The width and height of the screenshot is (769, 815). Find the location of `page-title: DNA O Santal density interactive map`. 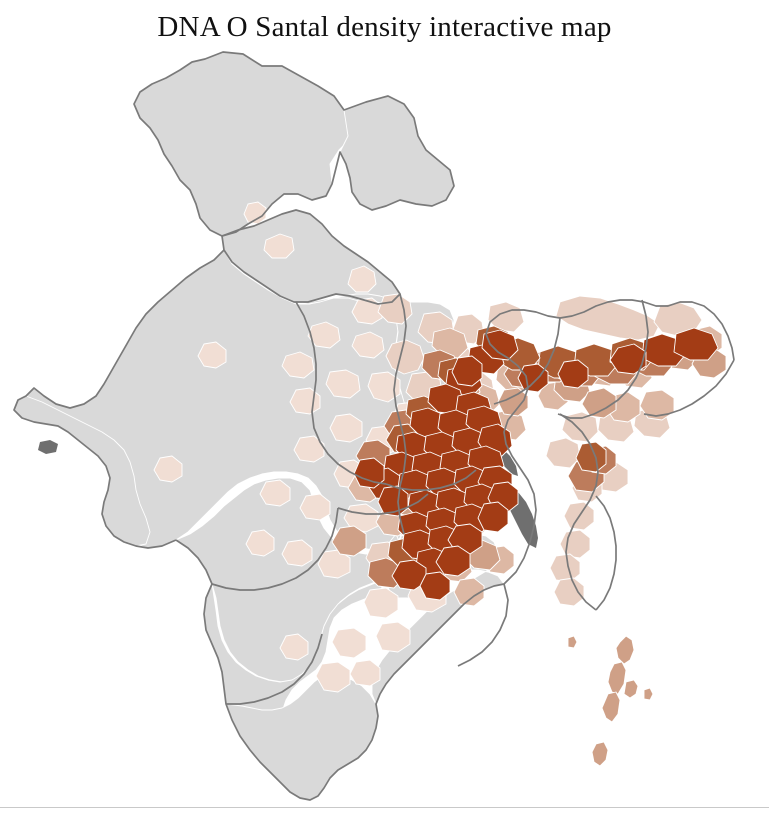

page-title: DNA O Santal density interactive map is located at coordinates (384, 27).